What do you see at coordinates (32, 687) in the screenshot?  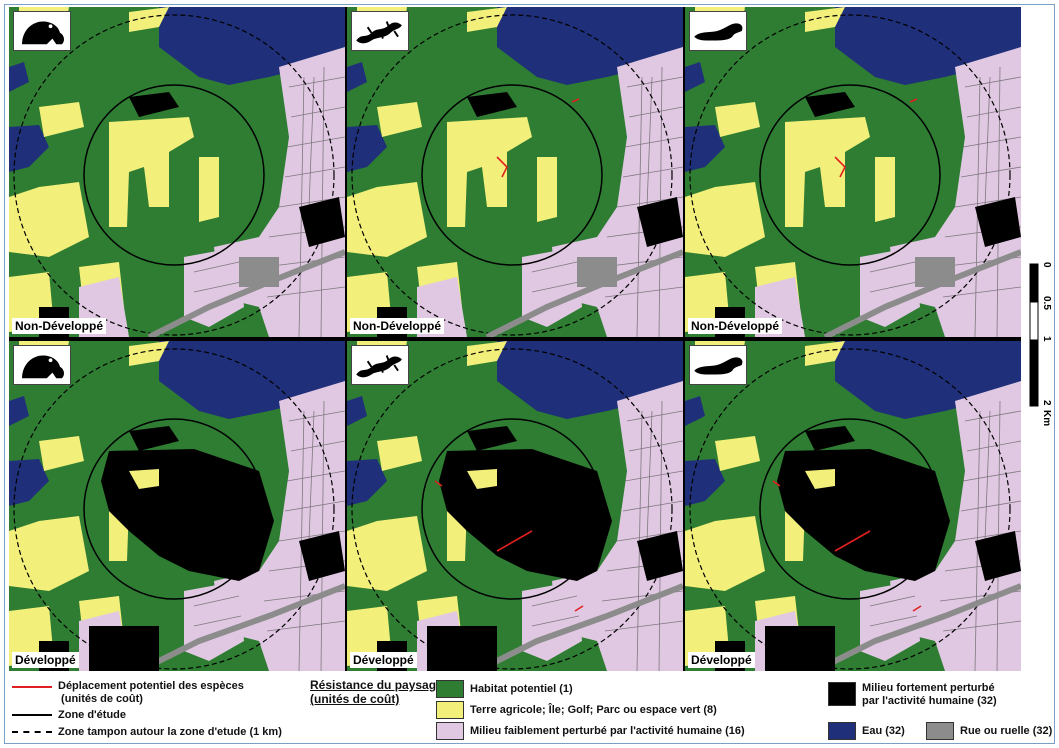 I see `movement-line-swatch` at bounding box center [32, 687].